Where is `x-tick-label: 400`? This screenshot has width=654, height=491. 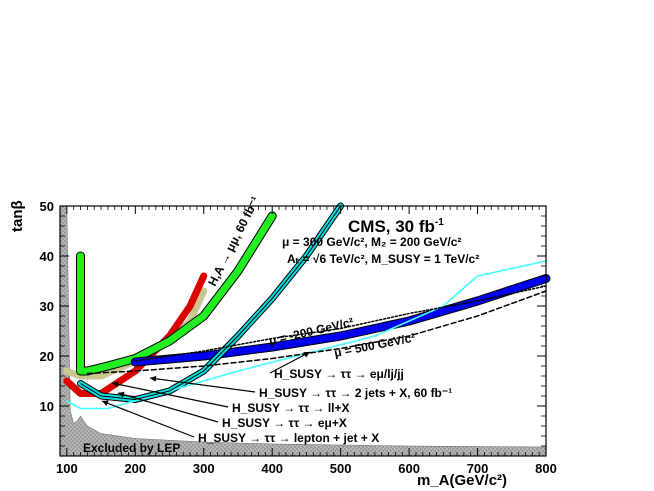 x-tick-label: 400 is located at coordinates (272, 468).